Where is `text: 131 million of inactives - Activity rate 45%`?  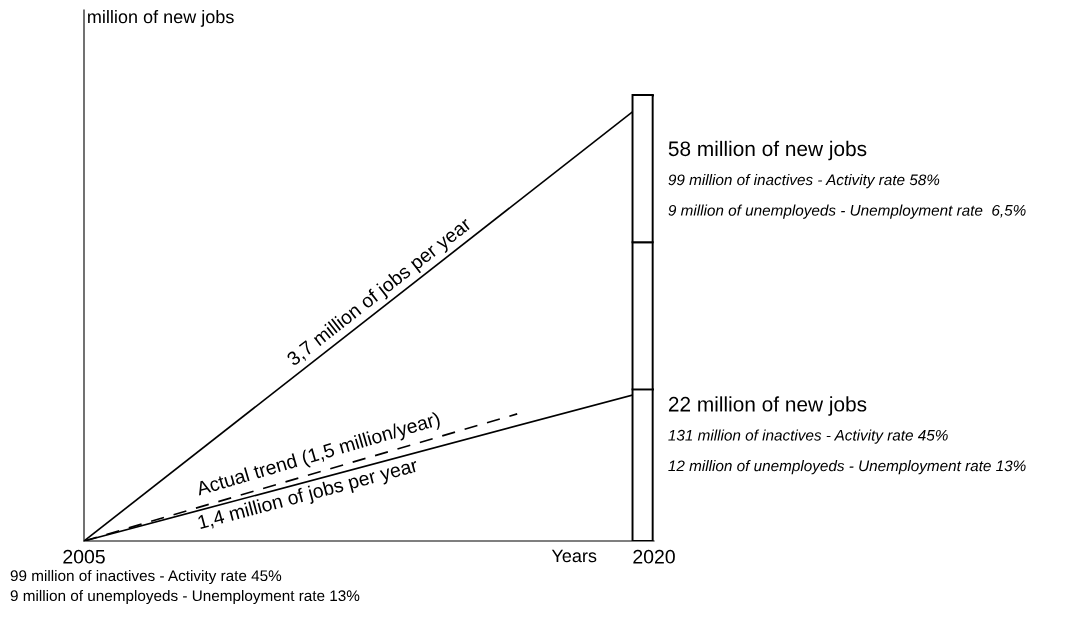
text: 131 million of inactives - Activity rate 45% is located at coordinates (808, 436).